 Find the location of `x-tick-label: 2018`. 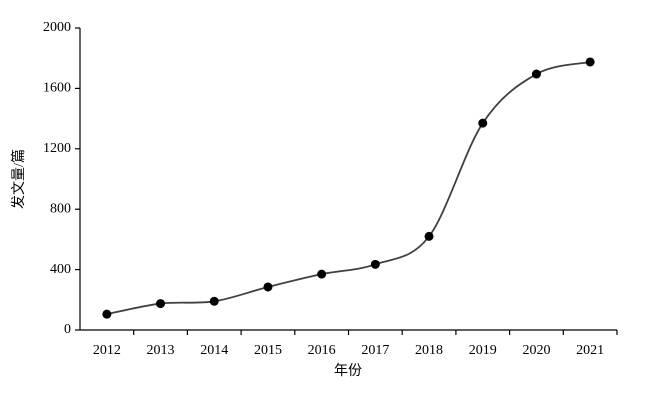

x-tick-label: 2018 is located at coordinates (429, 350).